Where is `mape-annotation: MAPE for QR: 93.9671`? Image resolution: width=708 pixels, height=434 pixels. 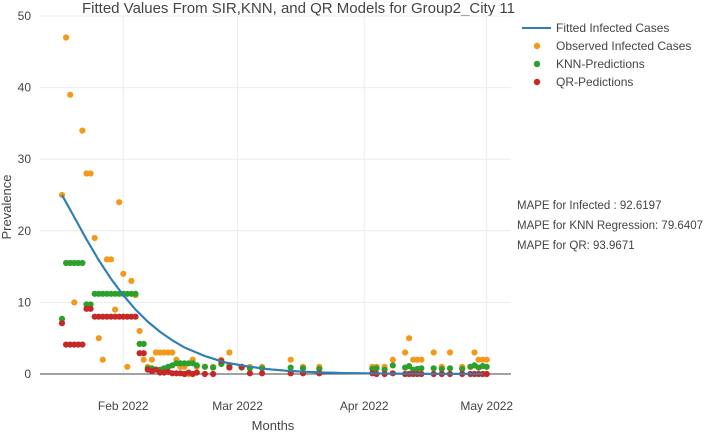 mape-annotation: MAPE for QR: 93.9671 is located at coordinates (576, 246).